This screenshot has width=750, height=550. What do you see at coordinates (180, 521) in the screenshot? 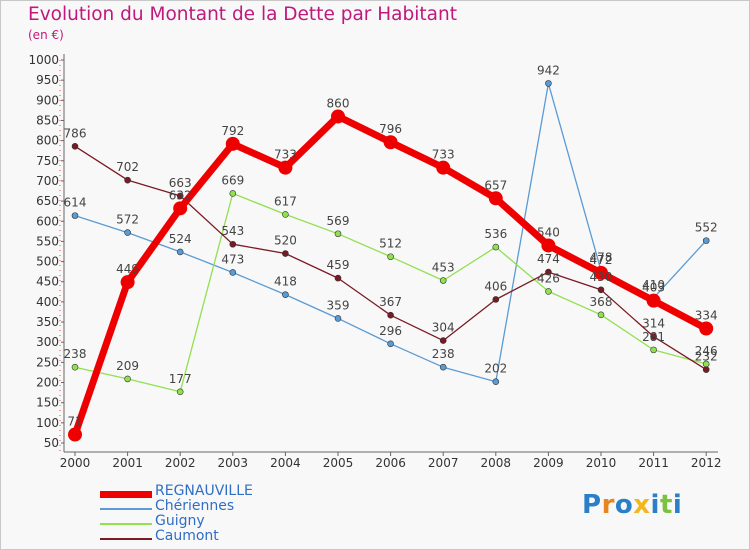
I see `legend-label: Guigny` at bounding box center [180, 521].